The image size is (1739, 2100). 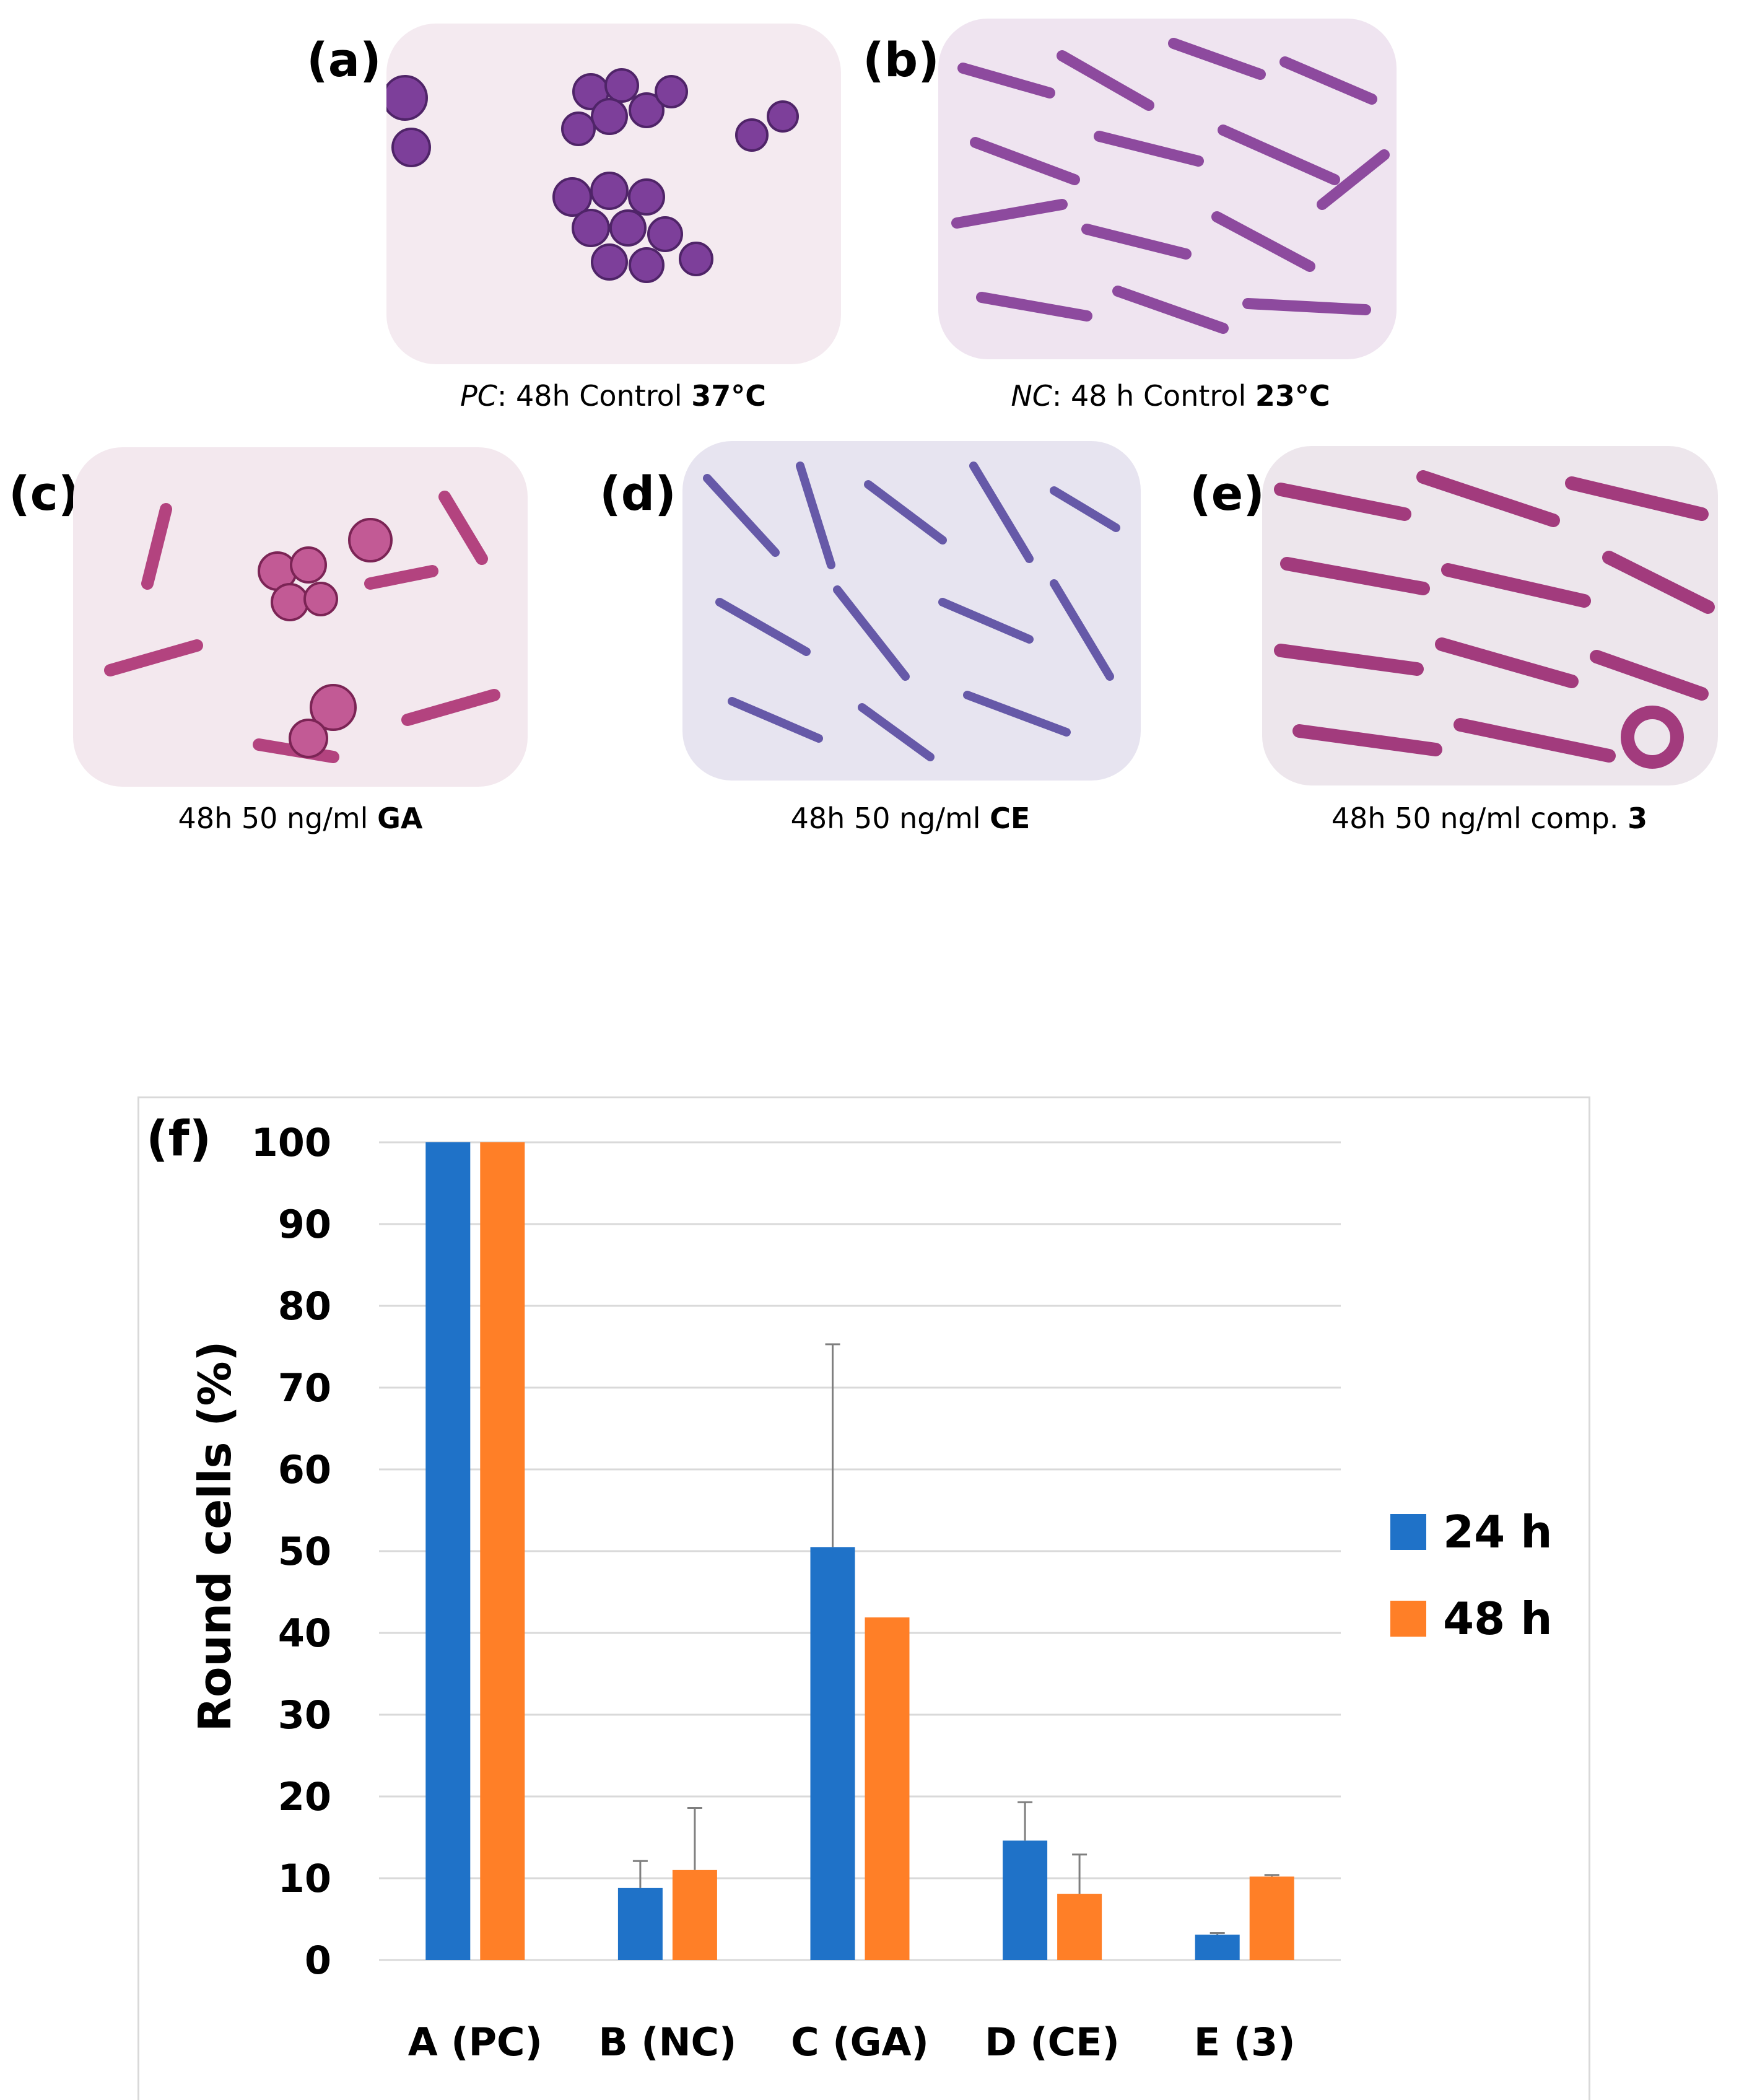 I want to click on x-tick-label-4: E (3), so click(x=1245, y=2042).